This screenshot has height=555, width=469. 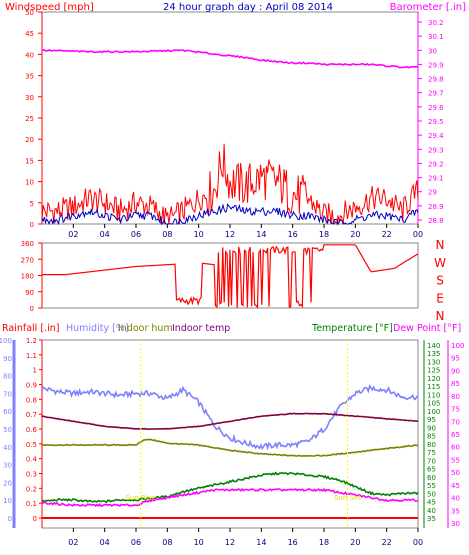 What do you see at coordinates (431, 461) in the screenshot?
I see `temperature-tick-label: 70` at bounding box center [431, 461].